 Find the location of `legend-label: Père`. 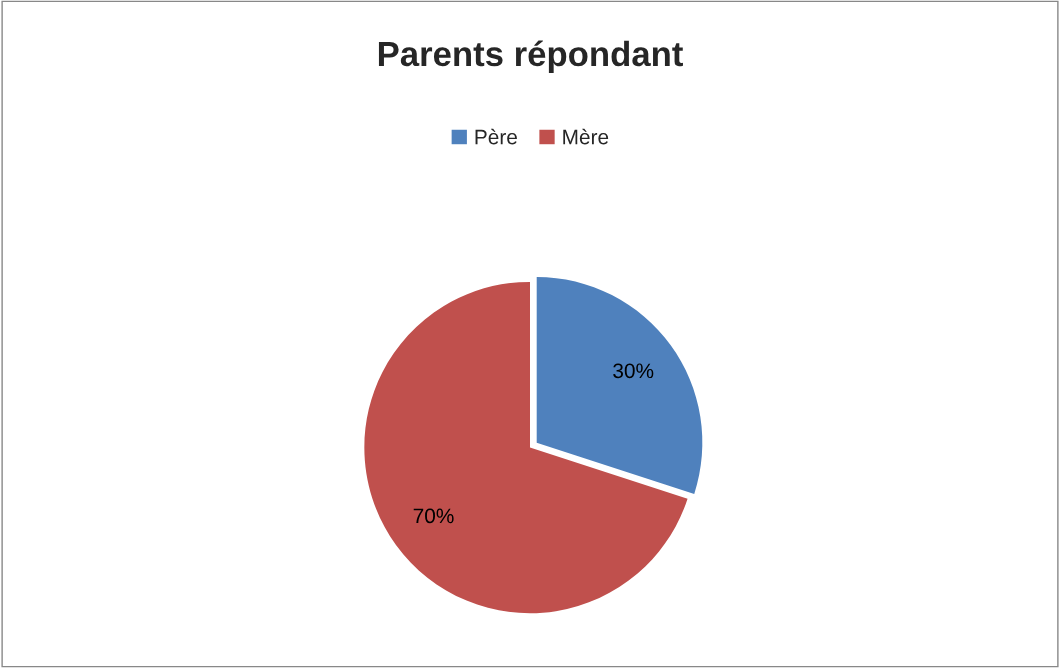

legend-label: Père is located at coordinates (496, 136).